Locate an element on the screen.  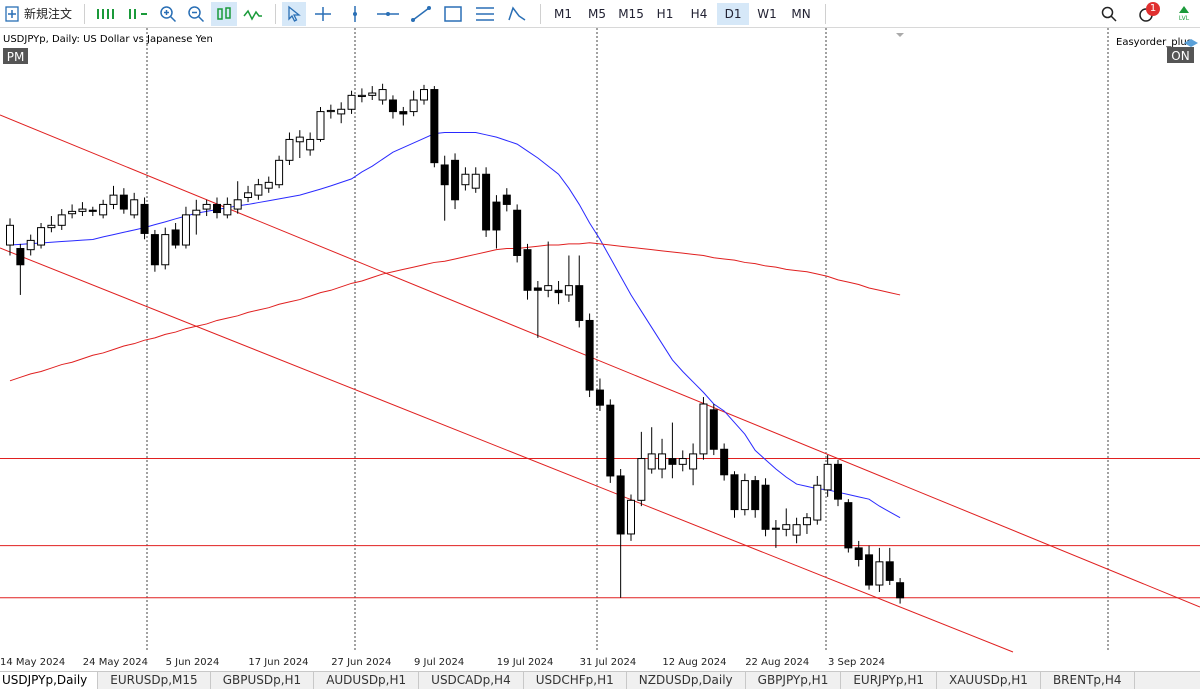
chart-tab: BRENTp,H4 is located at coordinates (1088, 680).